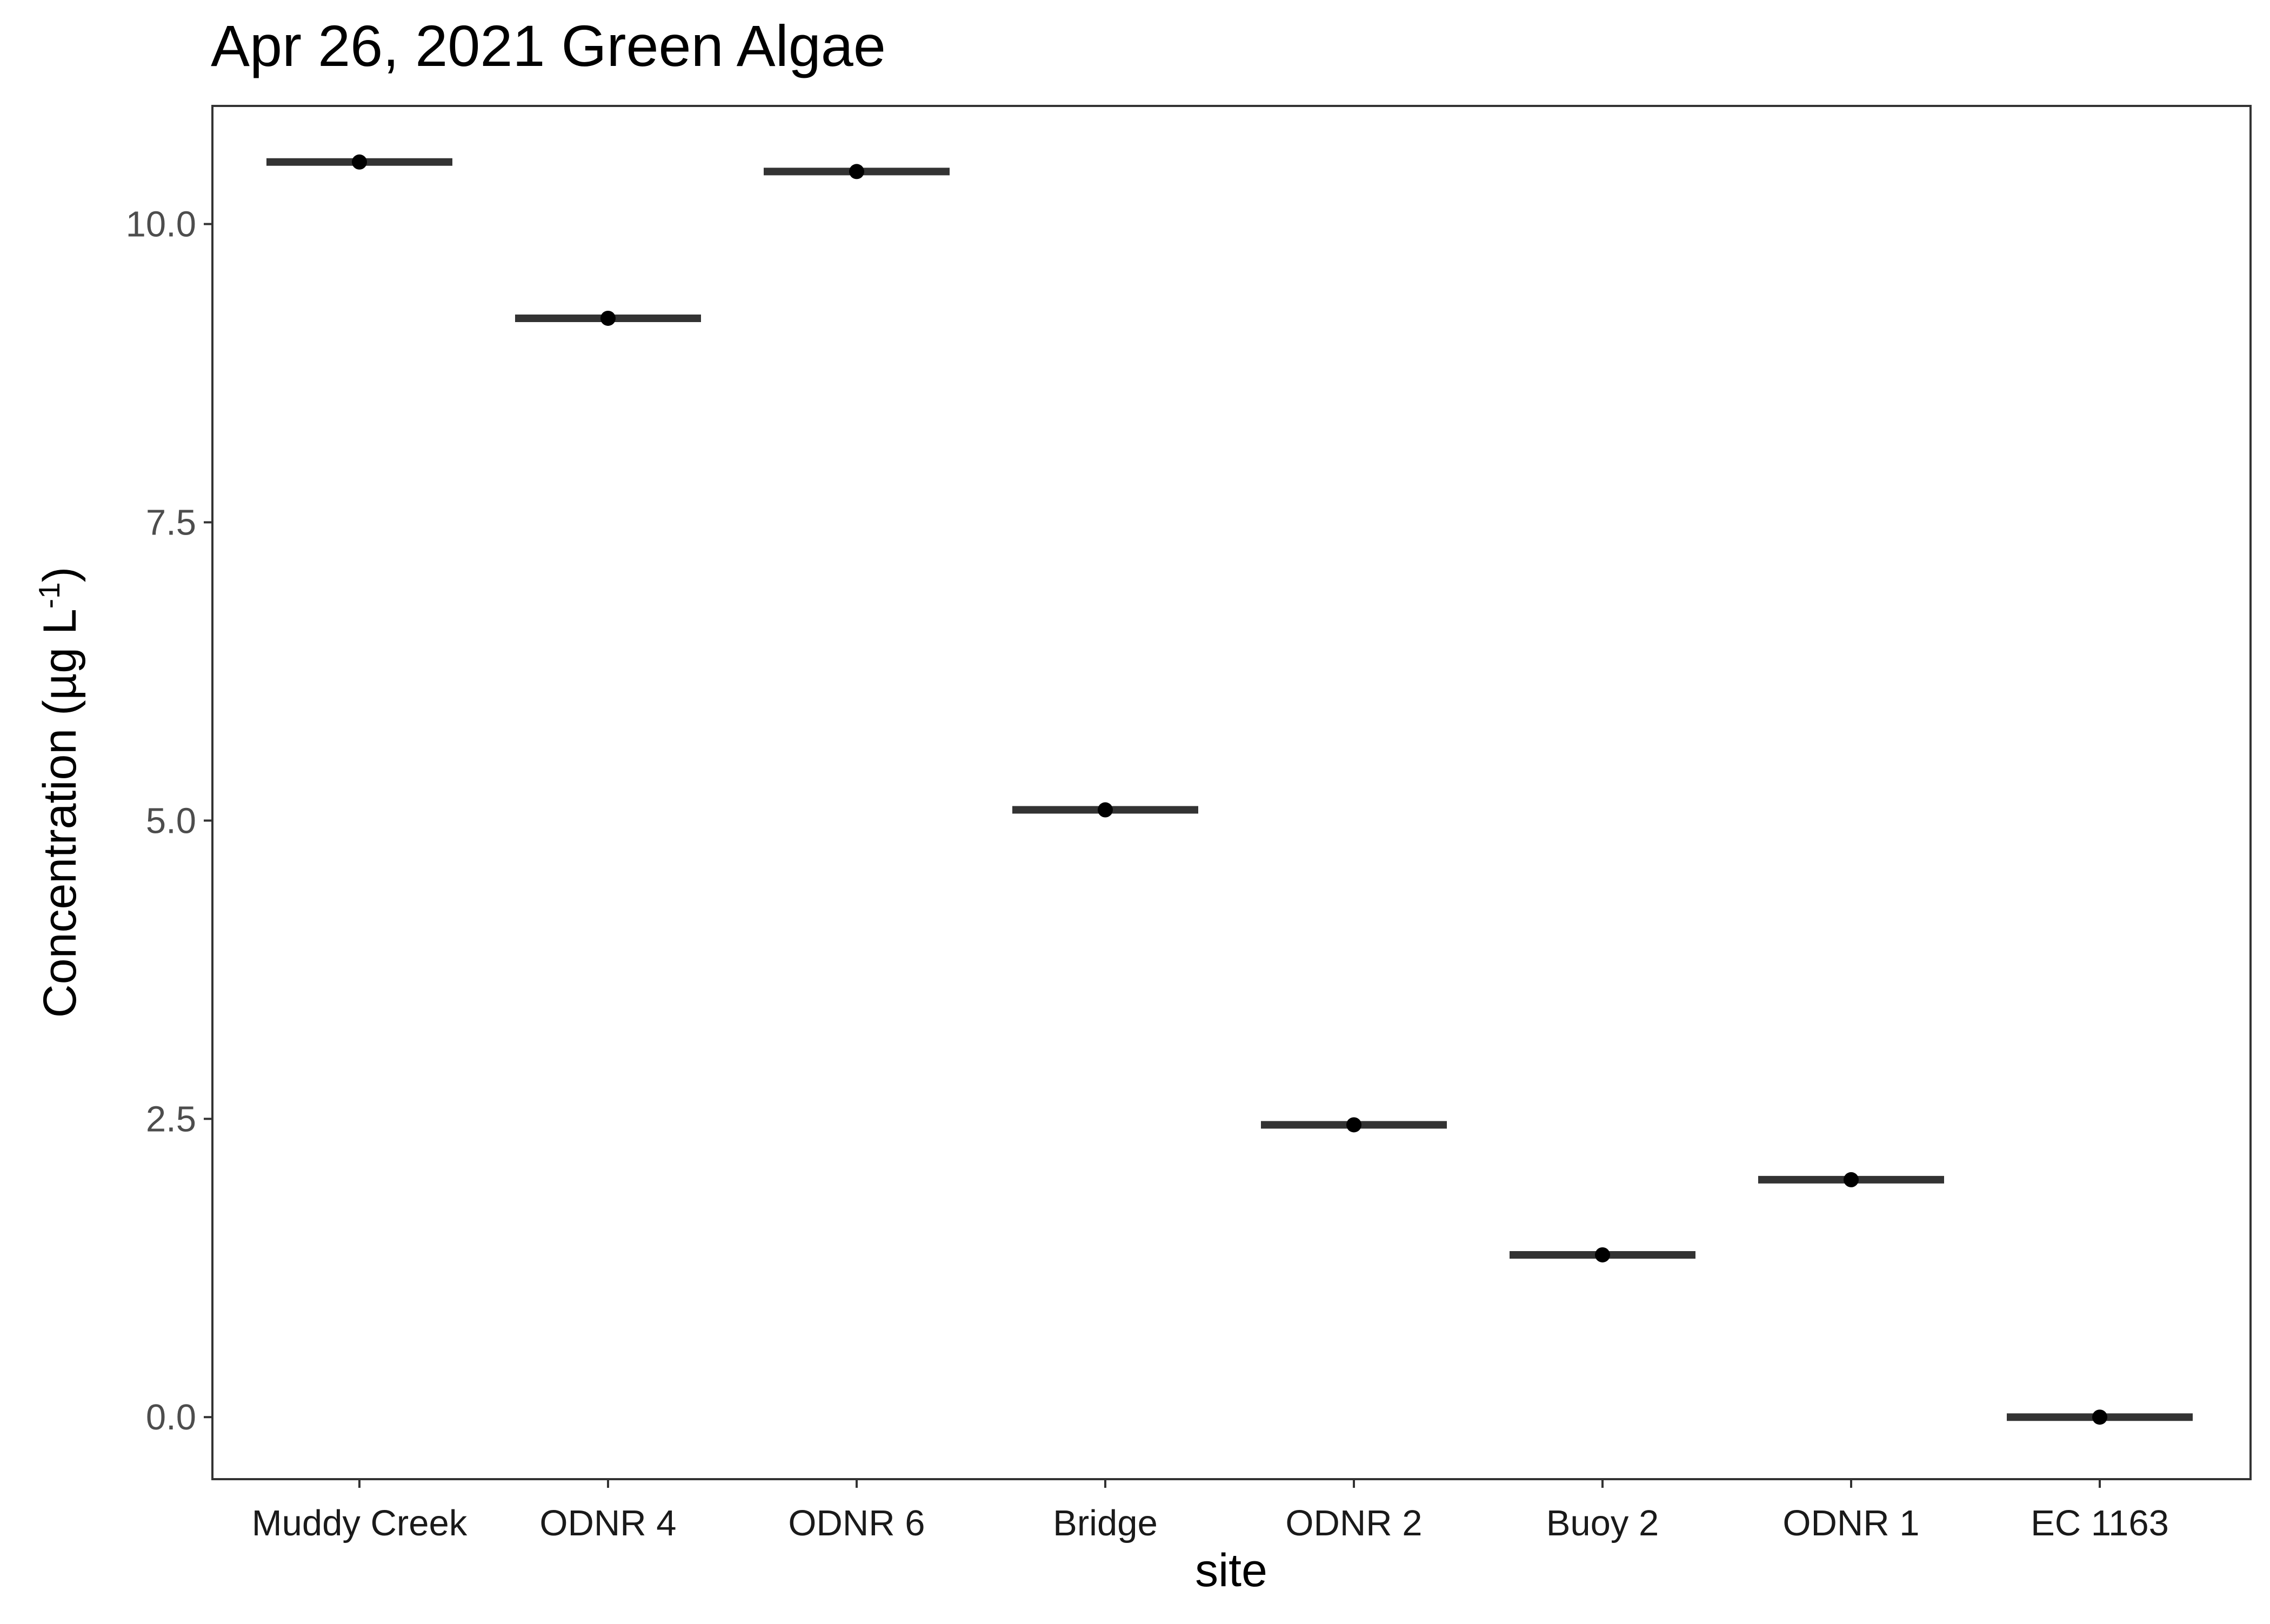 Image resolution: width=2270 pixels, height=1624 pixels. I want to click on x-tick-label: Muddy Creek, so click(360, 1523).